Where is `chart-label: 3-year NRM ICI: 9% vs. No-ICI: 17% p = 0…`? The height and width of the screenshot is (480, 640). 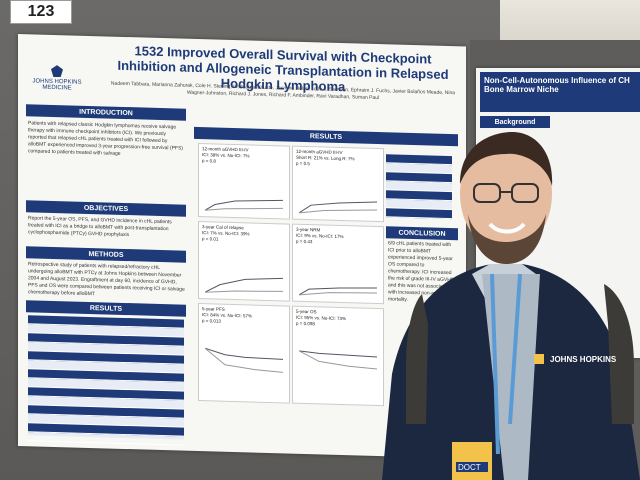
chart-label: 3-year NRM ICI: 9% vs. No-ICI: 17% p = 0… is located at coordinates (320, 235).